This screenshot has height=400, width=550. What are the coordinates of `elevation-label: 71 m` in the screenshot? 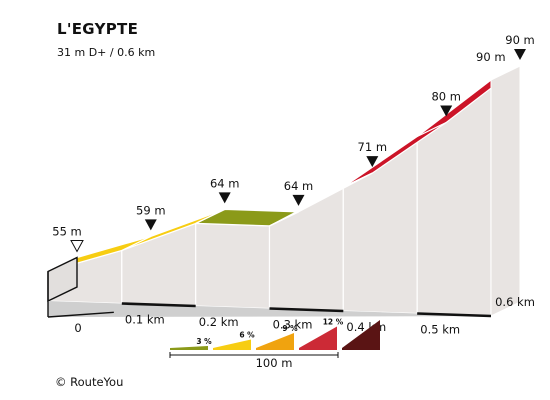 It's located at (373, 147).